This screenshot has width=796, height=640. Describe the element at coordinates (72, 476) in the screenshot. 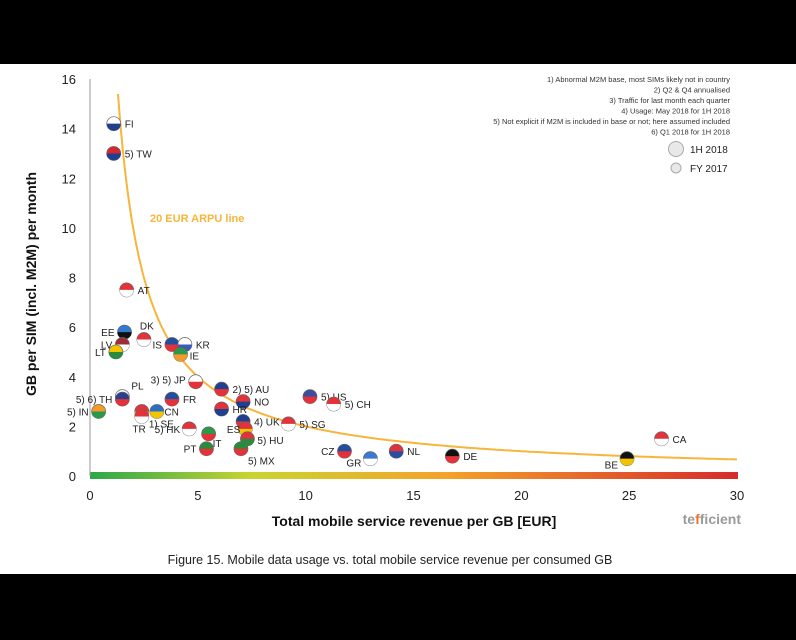

I see `y-tick-label: 0` at that location.